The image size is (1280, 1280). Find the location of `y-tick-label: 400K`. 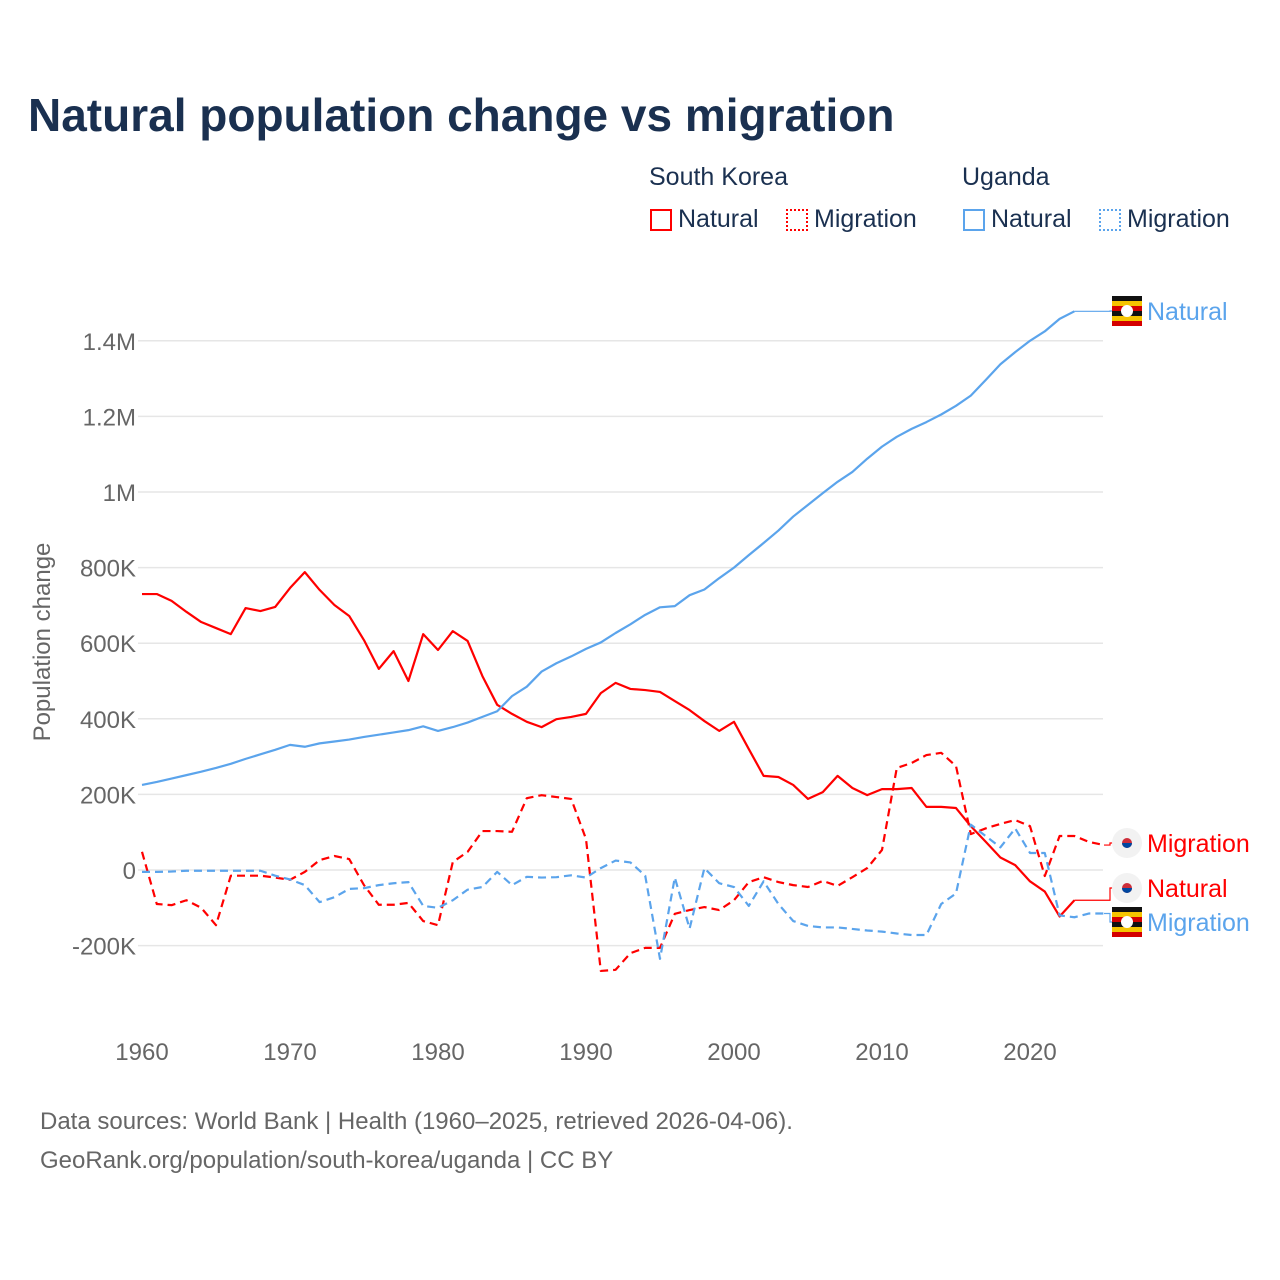

y-tick-label: 400K is located at coordinates (108, 720).